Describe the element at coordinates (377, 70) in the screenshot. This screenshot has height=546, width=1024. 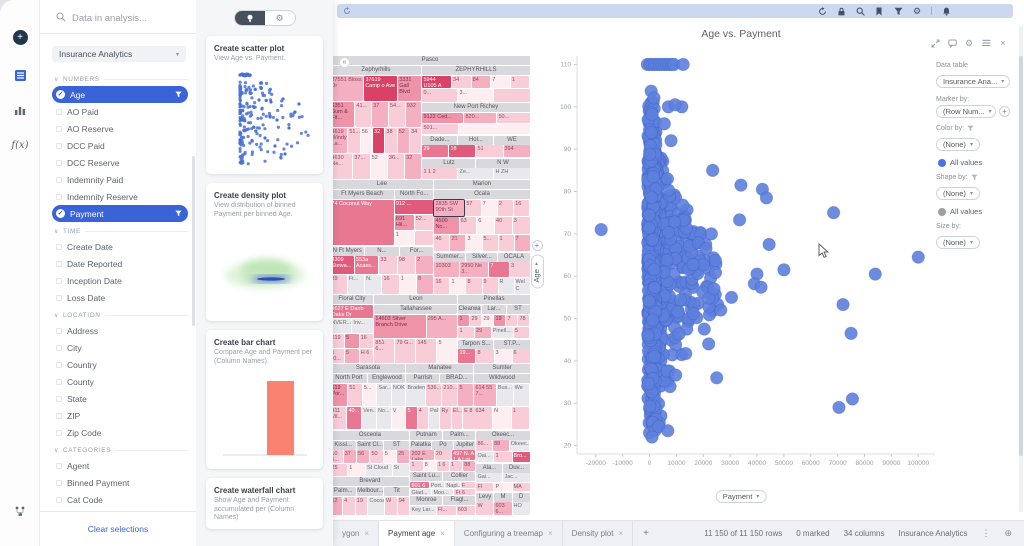
I see `treemap-group-header: Zephyrhills` at that location.